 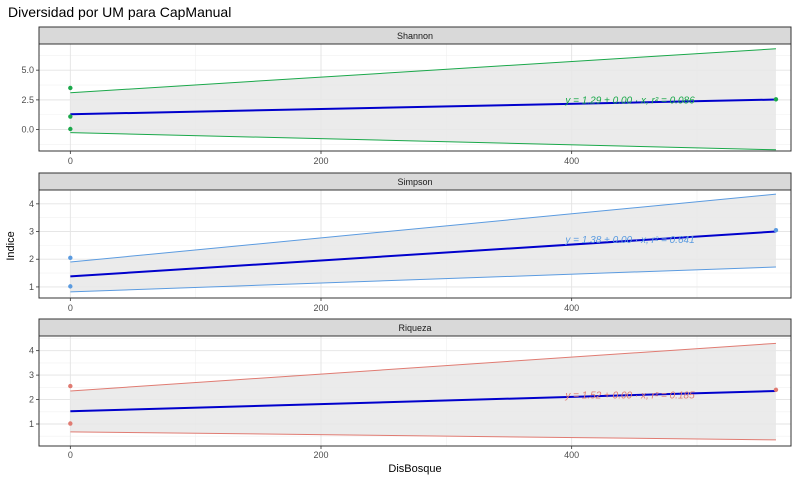 I want to click on chart-title: Diversidad por UM para CapManual, so click(x=119, y=12).